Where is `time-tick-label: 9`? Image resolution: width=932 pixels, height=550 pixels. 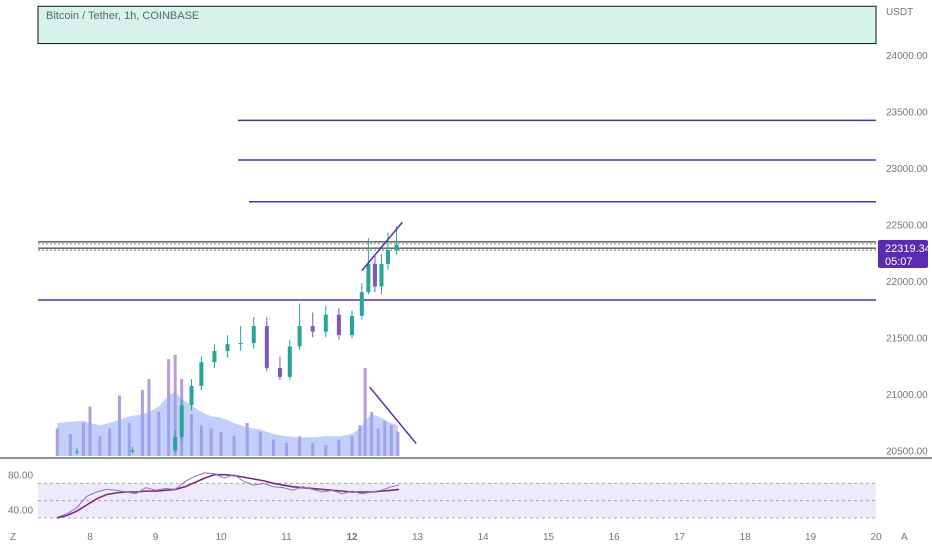 time-tick-label: 9 is located at coordinates (156, 537).